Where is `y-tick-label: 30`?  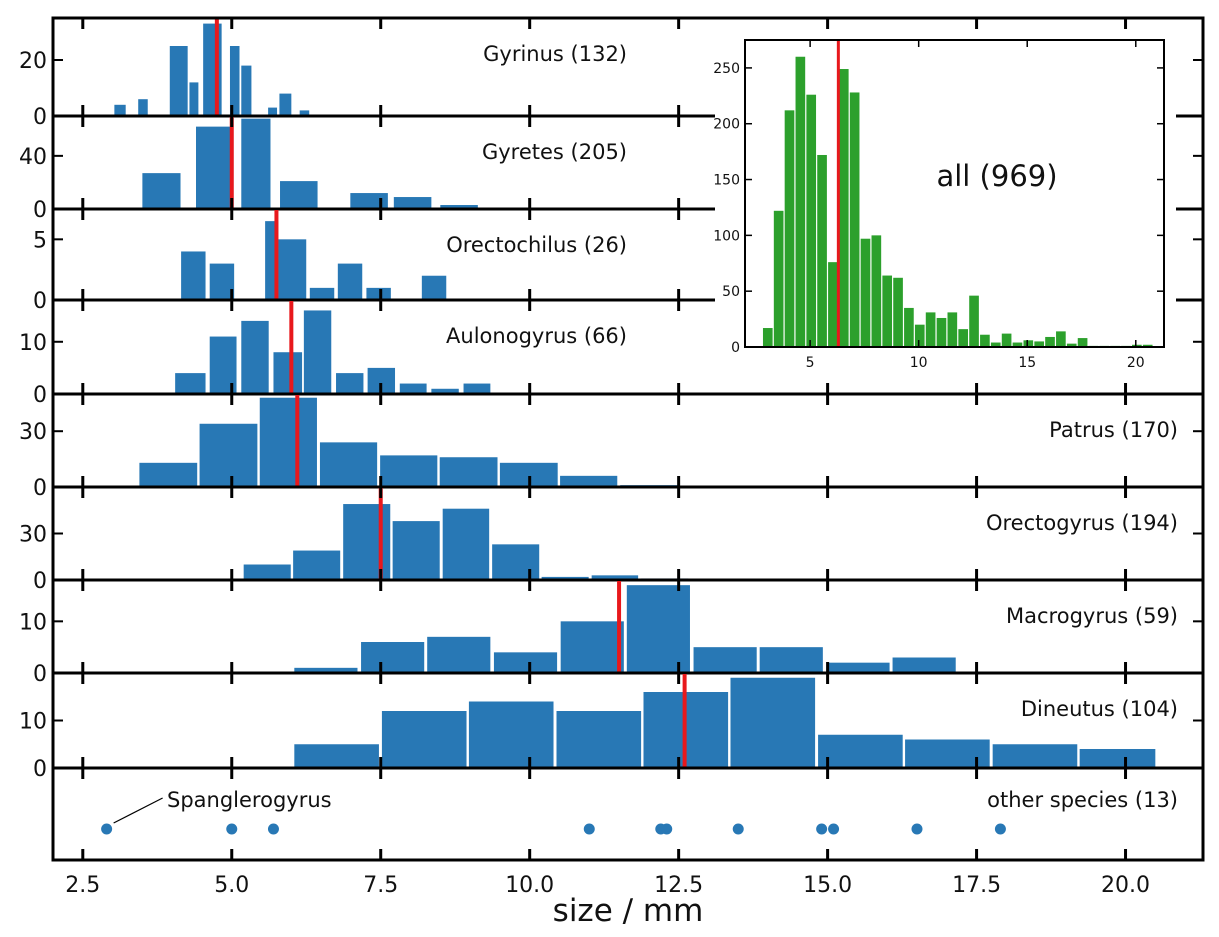 y-tick-label: 30 is located at coordinates (33, 535).